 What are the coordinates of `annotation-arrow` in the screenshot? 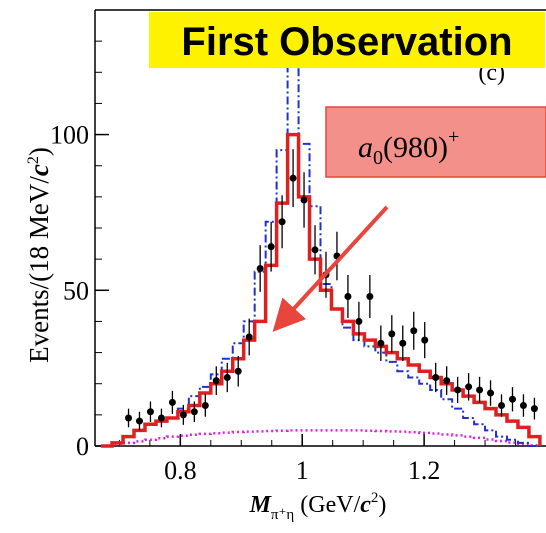 It's located at (330, 268).